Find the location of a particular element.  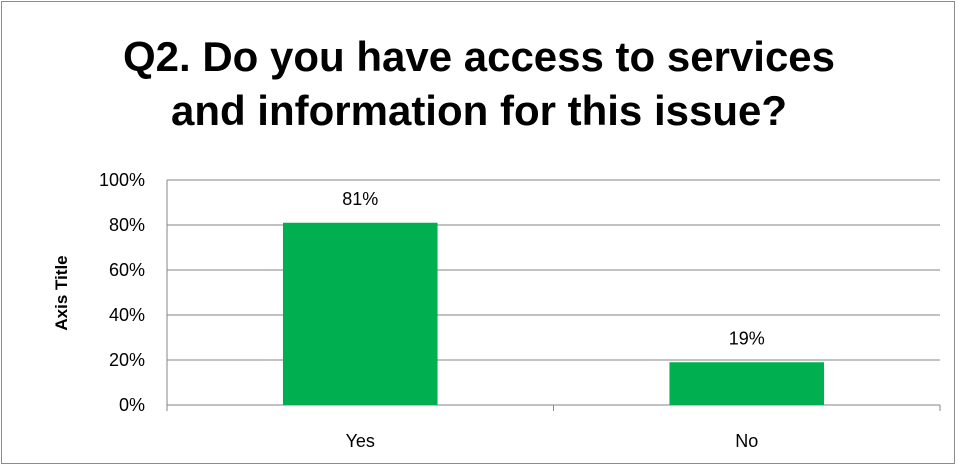

y-tick-label: 40% is located at coordinates (127, 315).